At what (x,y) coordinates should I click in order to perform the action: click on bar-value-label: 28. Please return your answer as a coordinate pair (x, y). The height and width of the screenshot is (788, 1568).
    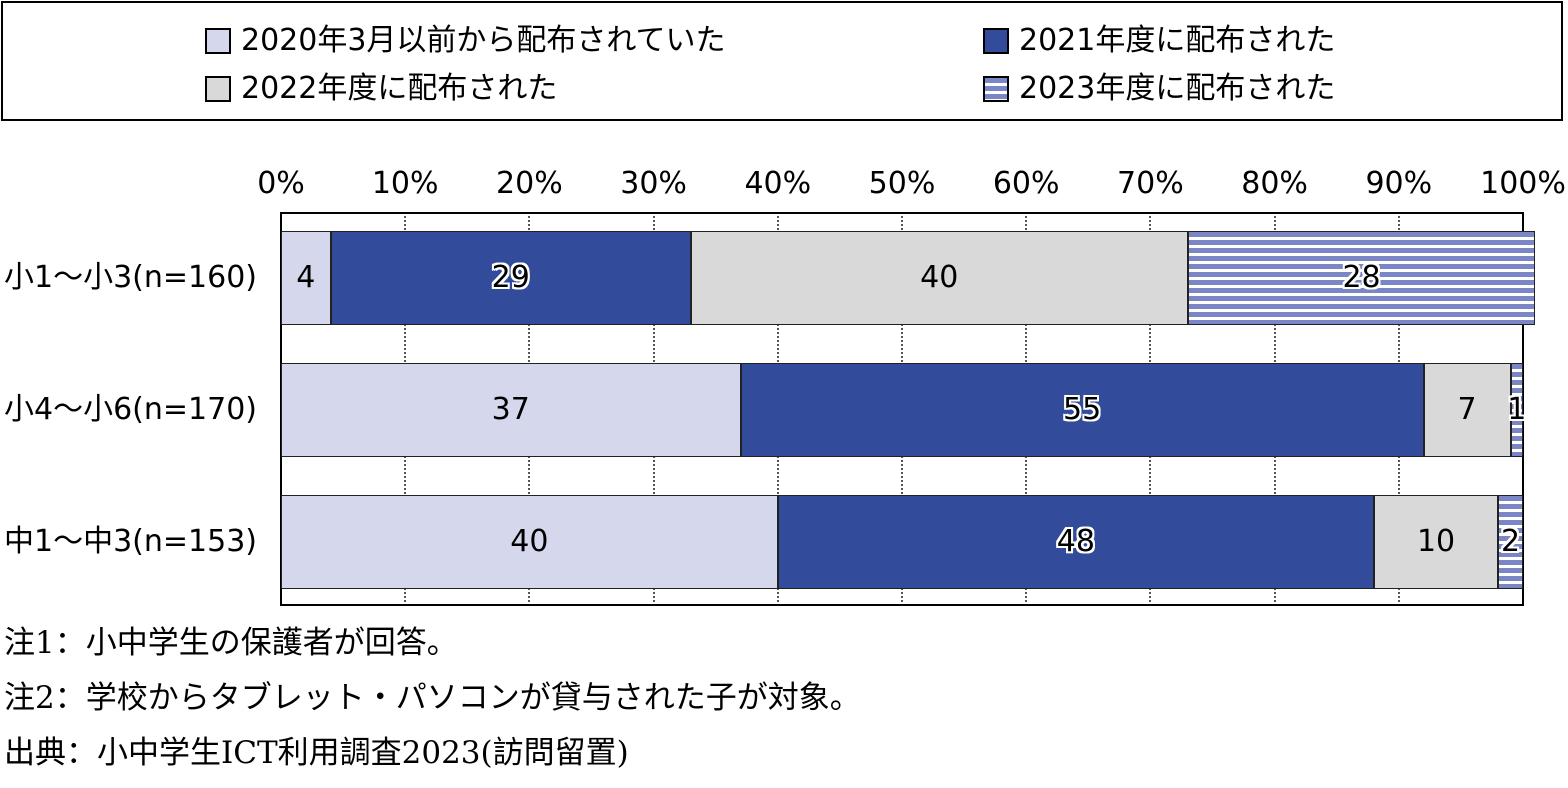
    Looking at the image, I should click on (1361, 277).